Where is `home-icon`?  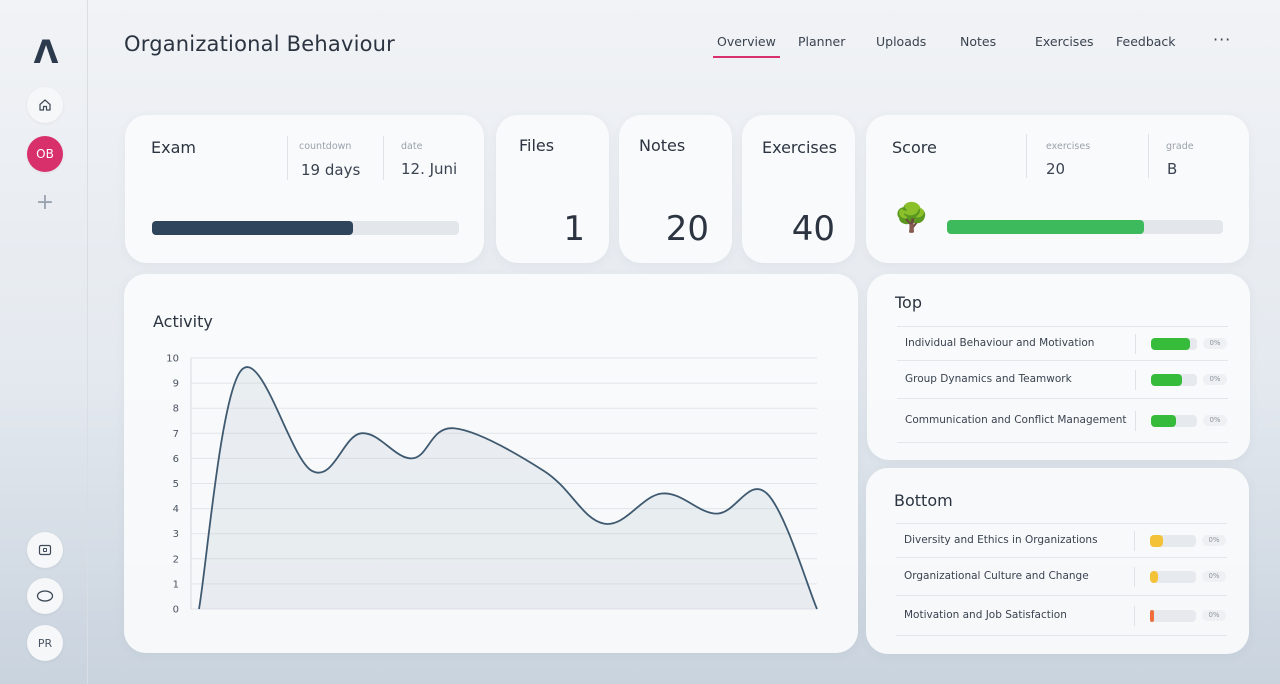
home-icon is located at coordinates (45, 105).